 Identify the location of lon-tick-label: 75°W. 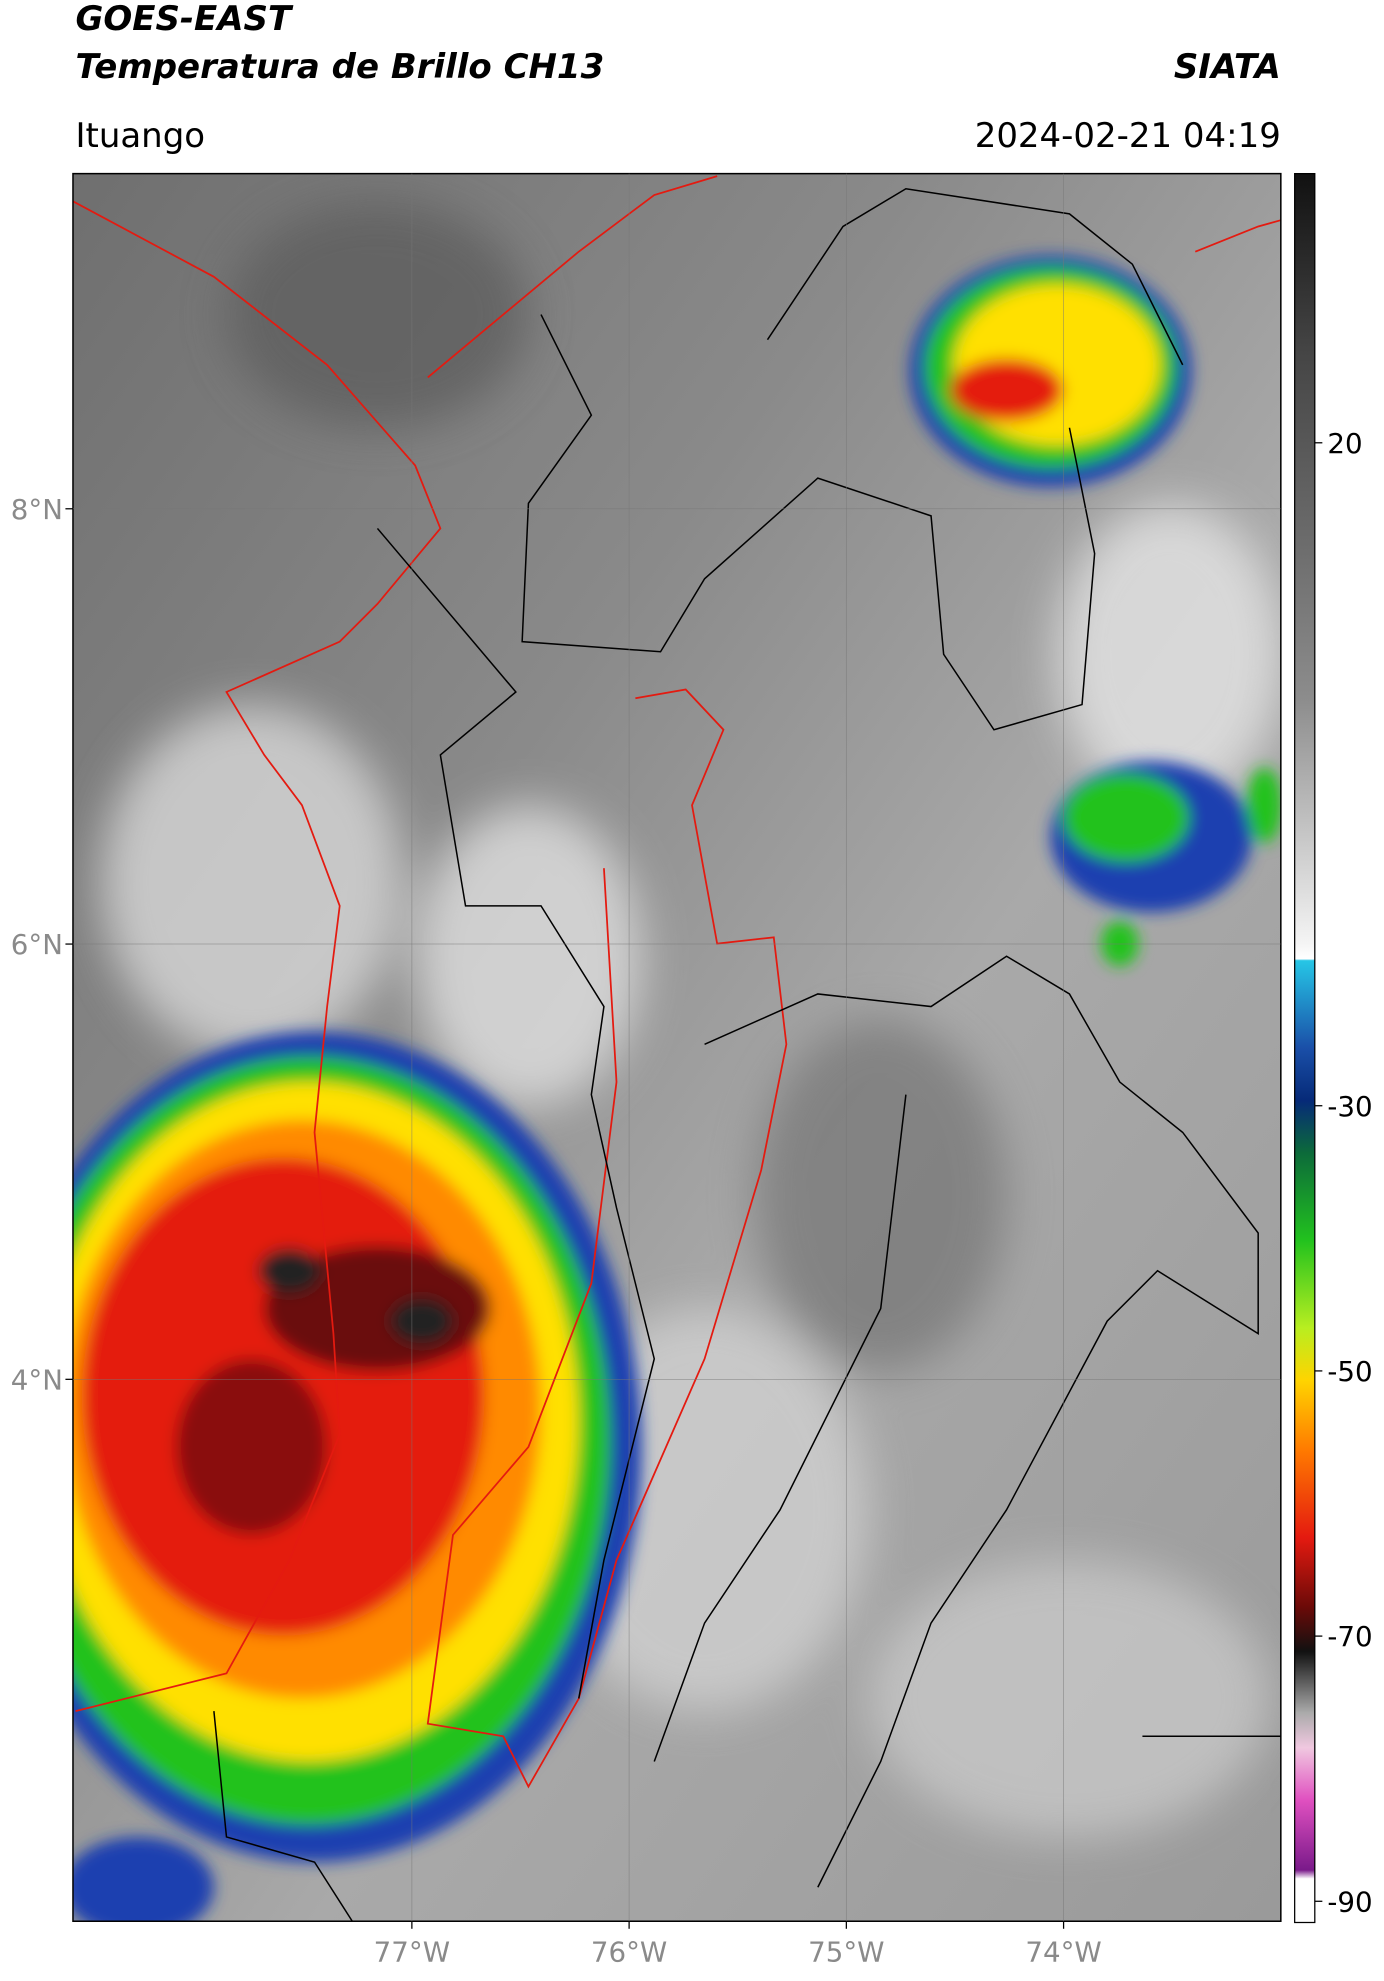
(846, 1951).